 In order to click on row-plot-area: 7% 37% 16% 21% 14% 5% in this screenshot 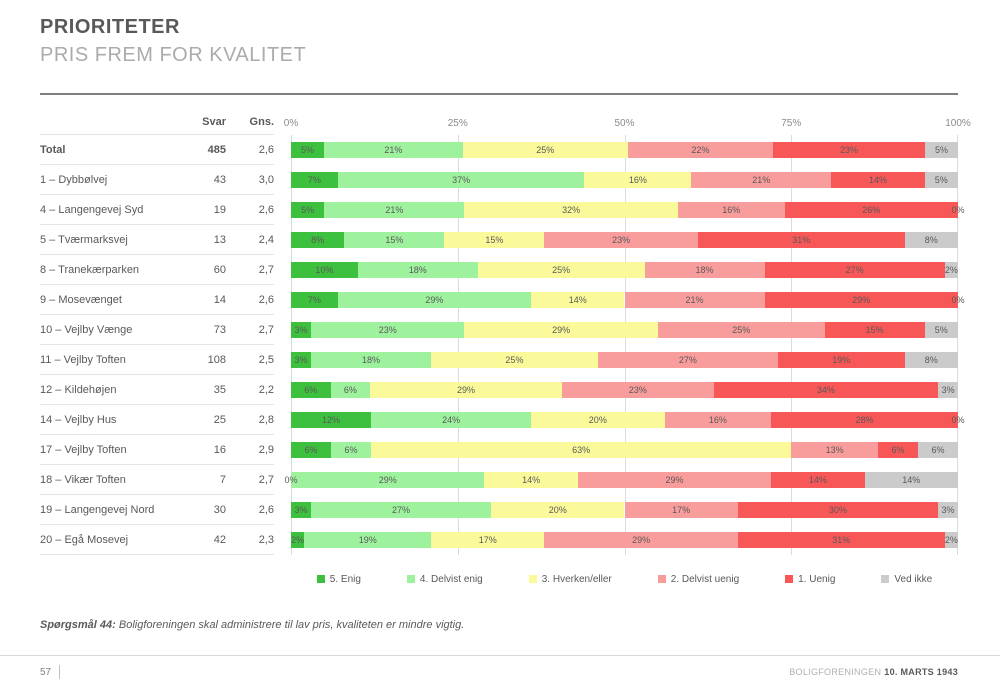, I will do `click(624, 180)`.